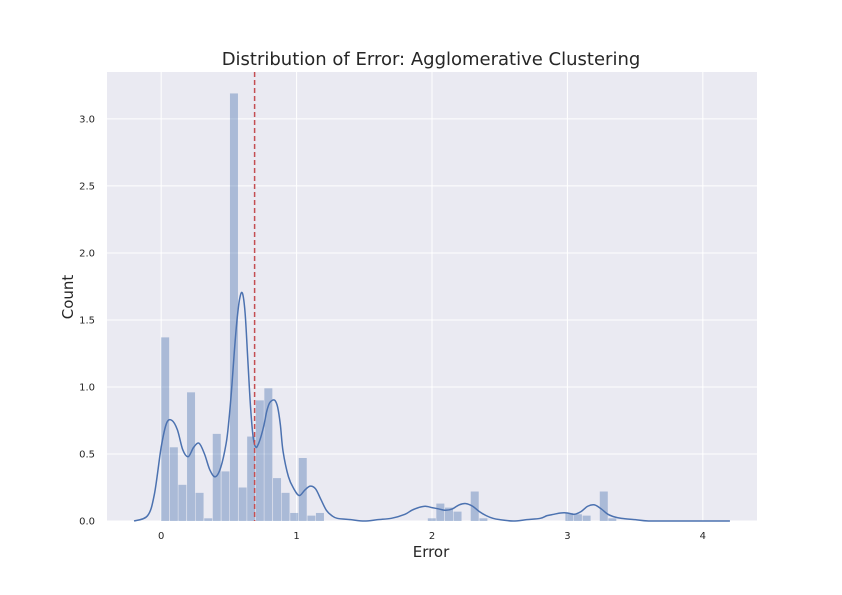  I want to click on x-tick-label: 0, so click(161, 536).